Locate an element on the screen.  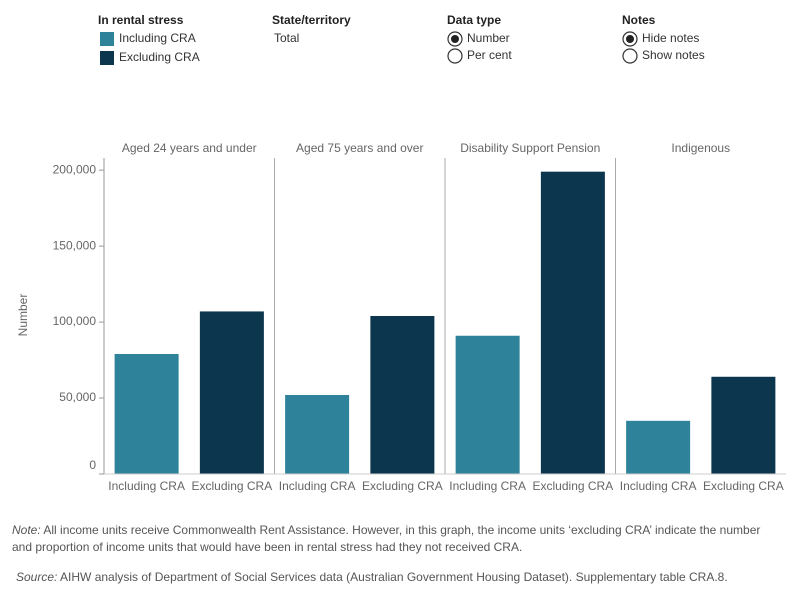
legend-title: In rental stress is located at coordinates (141, 20).